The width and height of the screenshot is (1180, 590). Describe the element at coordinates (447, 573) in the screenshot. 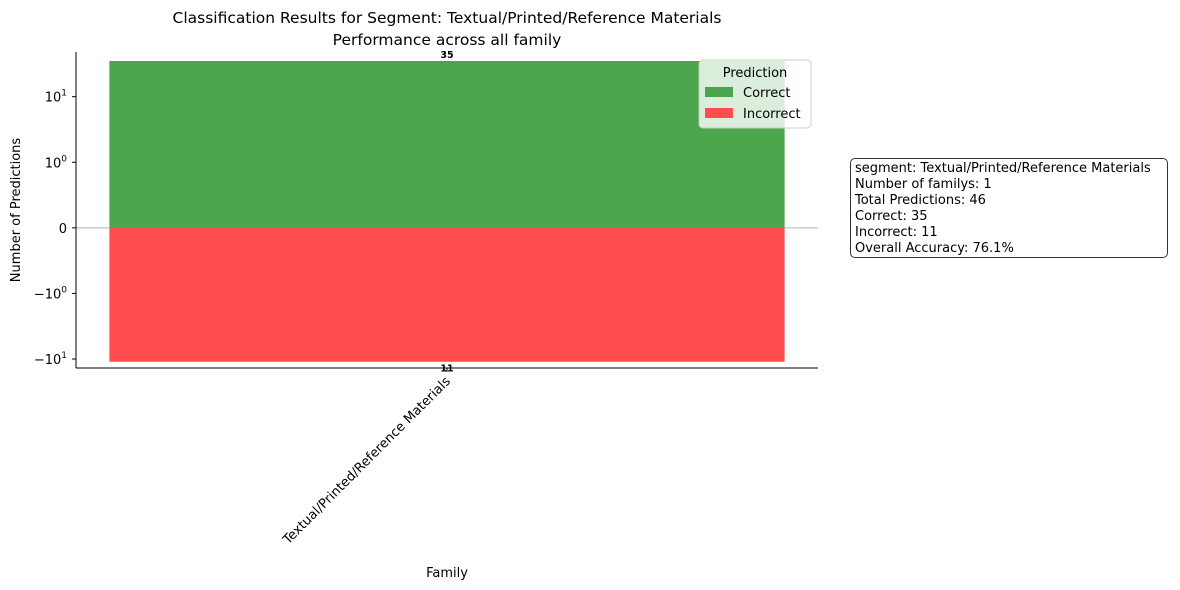

I see `x-axis-label: Family` at that location.